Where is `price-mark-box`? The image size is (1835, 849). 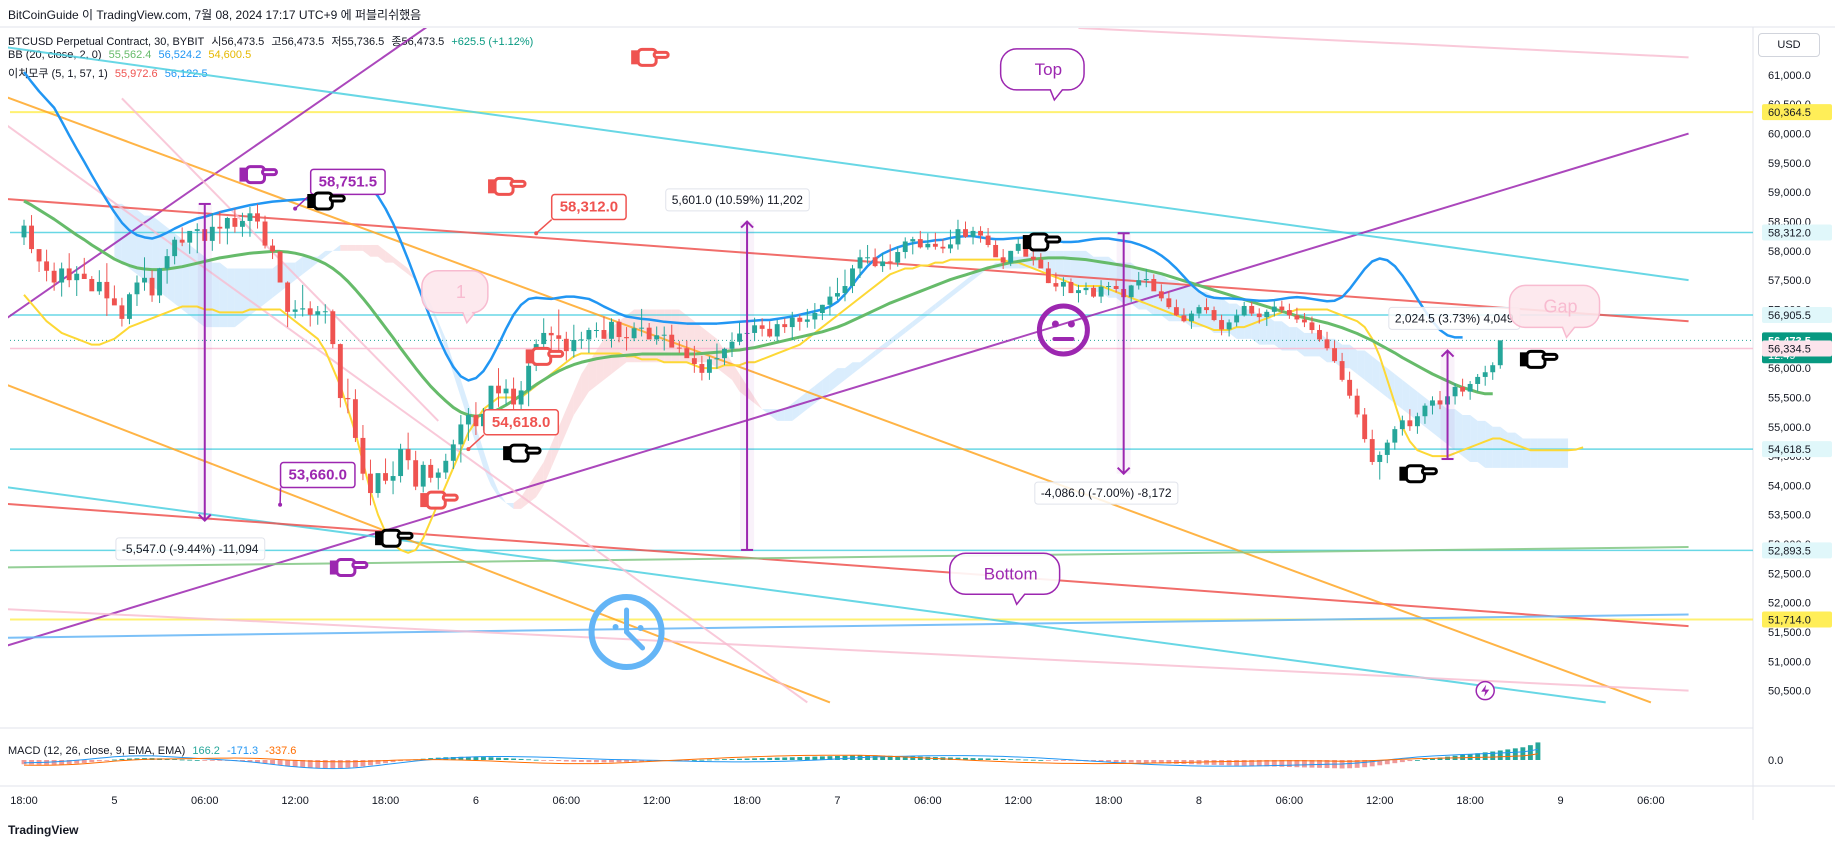
price-mark-box is located at coordinates (1797, 348).